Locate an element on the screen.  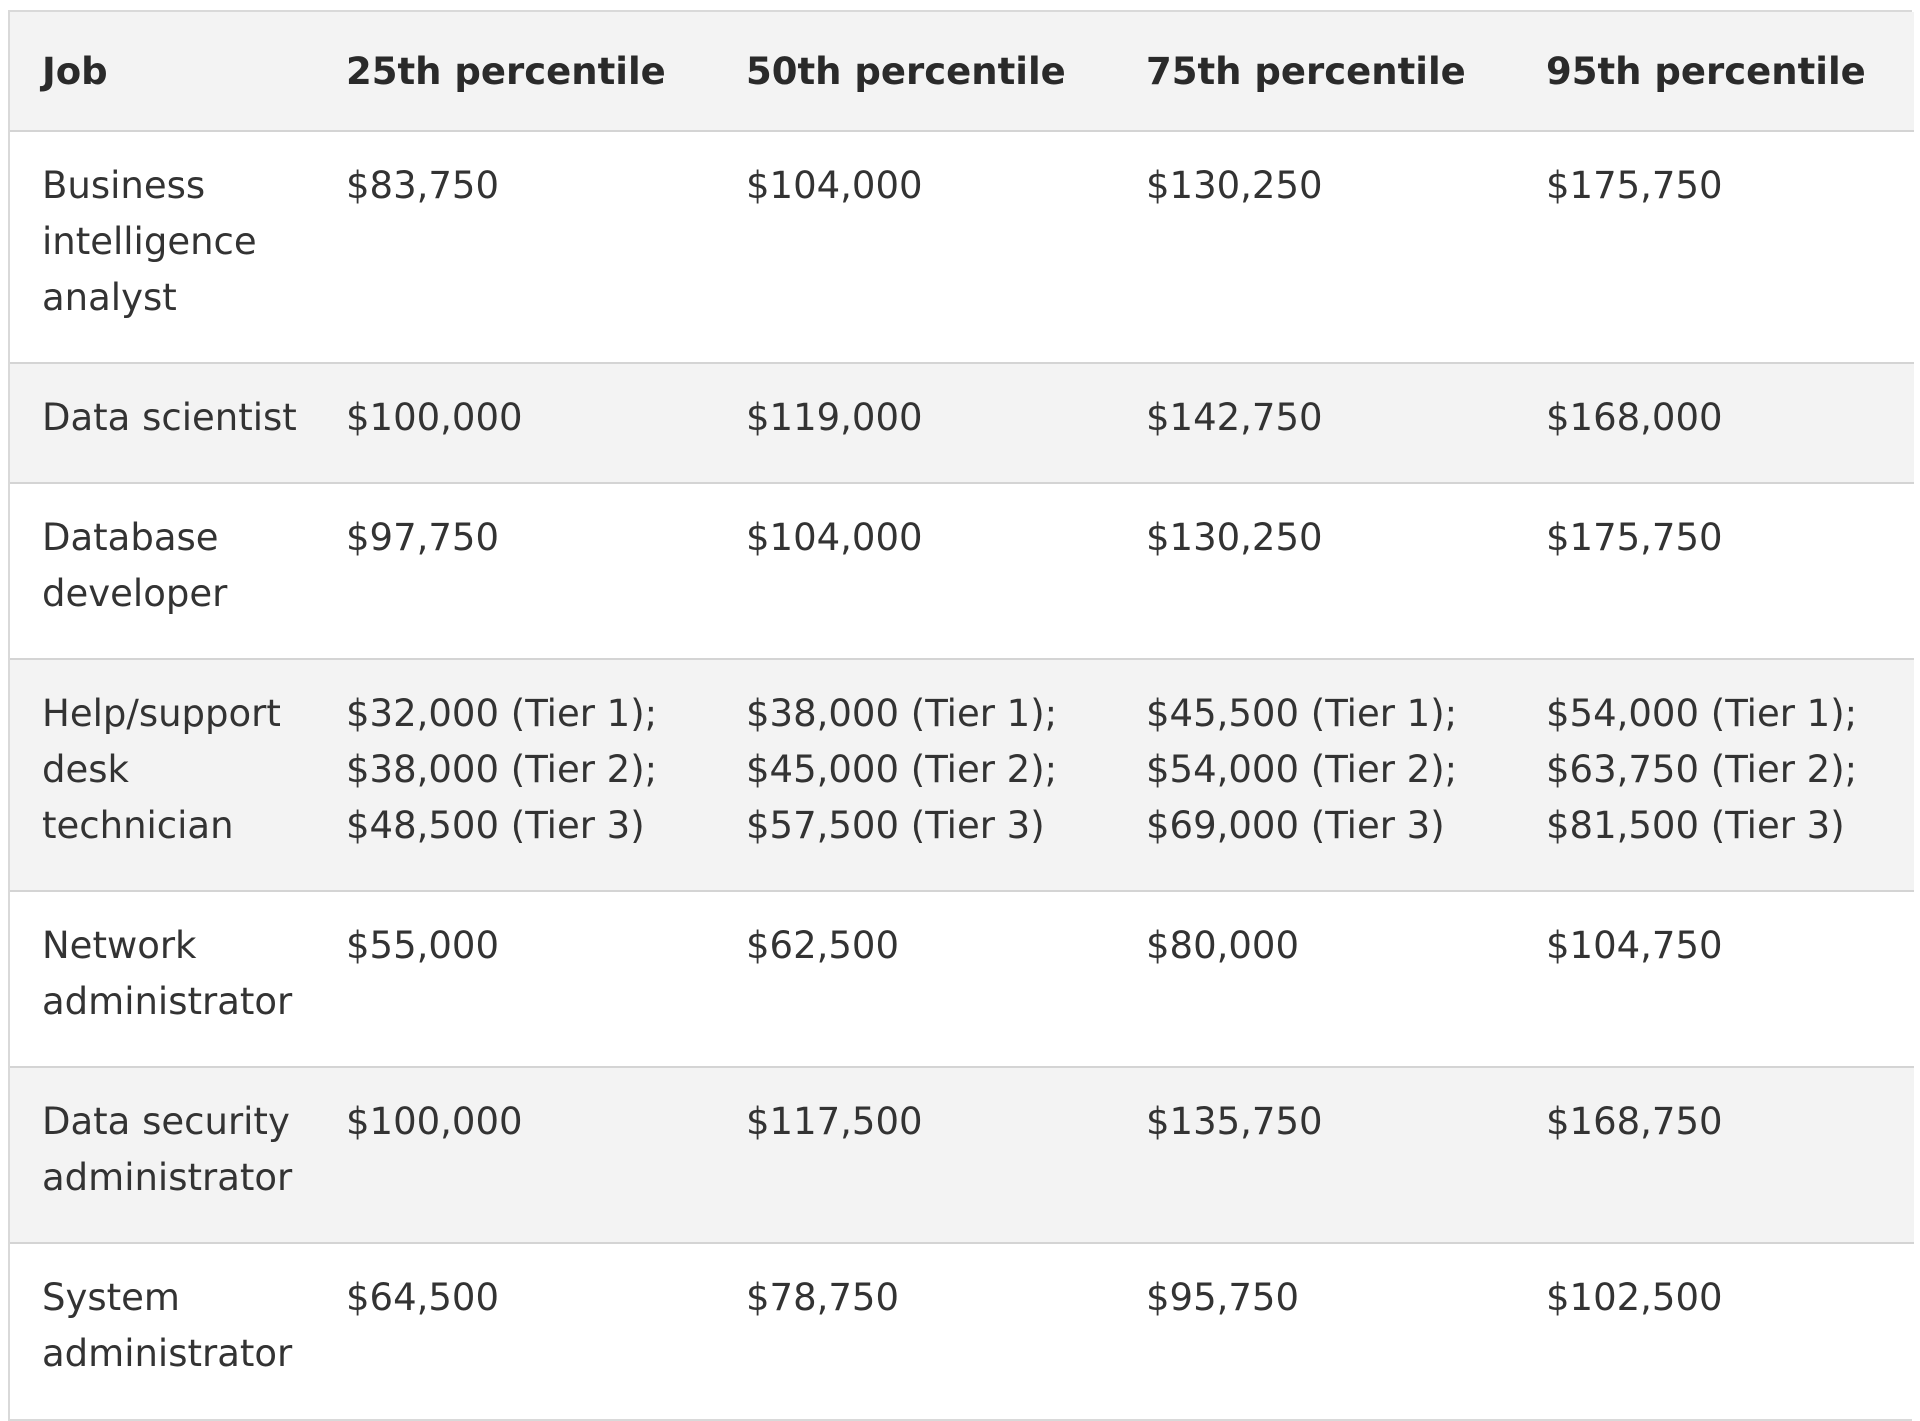
p95-cell: $168,750 is located at coordinates (1714, 1154).